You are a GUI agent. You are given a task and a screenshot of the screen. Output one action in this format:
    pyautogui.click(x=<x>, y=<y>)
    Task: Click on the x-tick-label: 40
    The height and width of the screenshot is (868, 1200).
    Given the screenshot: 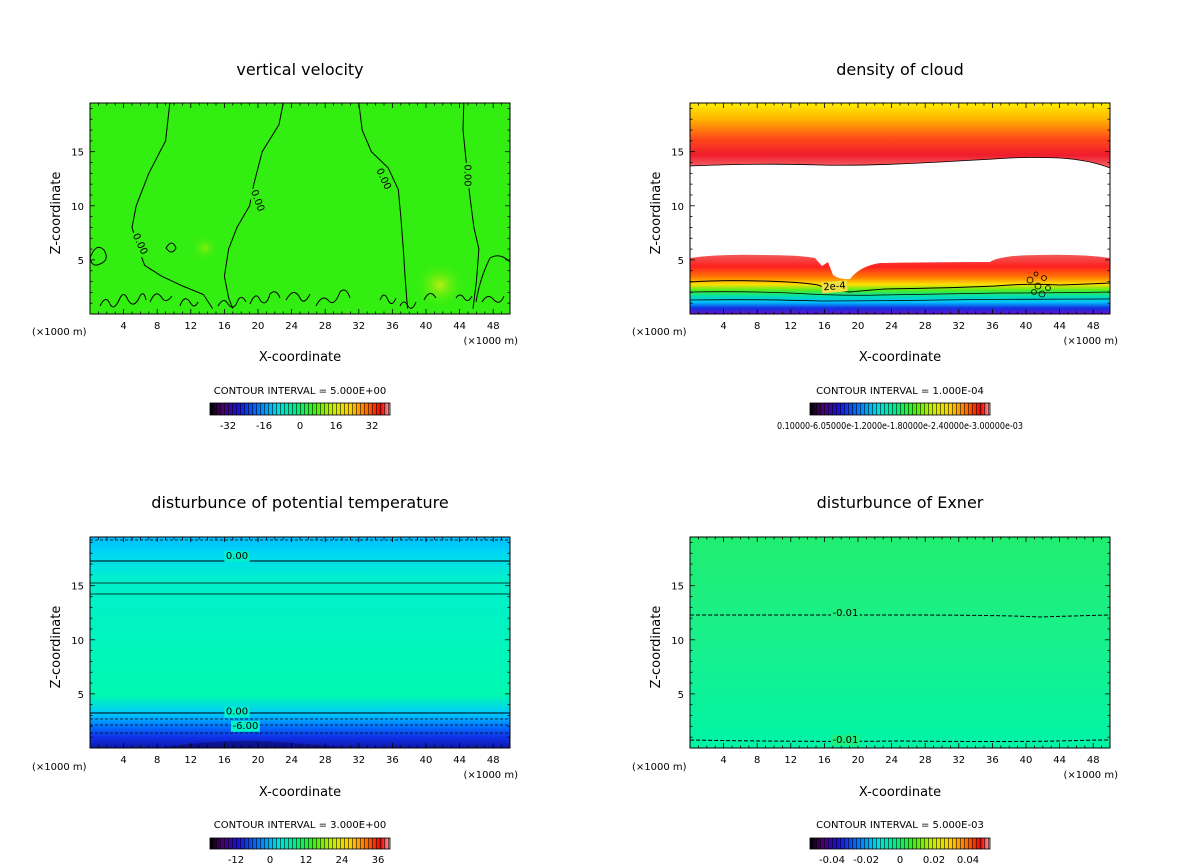 What is the action you would take?
    pyautogui.click(x=1026, y=326)
    